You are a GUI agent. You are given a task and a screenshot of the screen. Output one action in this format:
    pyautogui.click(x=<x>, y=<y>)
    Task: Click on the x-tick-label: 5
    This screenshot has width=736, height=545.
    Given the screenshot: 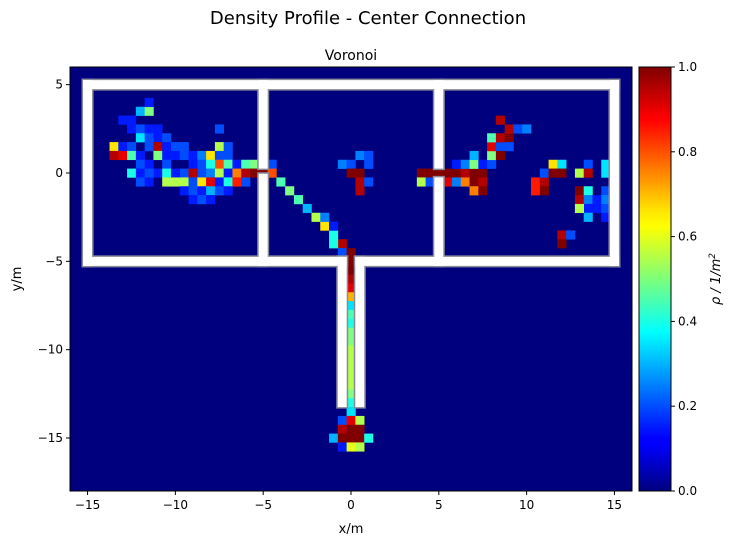 What is the action you would take?
    pyautogui.click(x=439, y=505)
    